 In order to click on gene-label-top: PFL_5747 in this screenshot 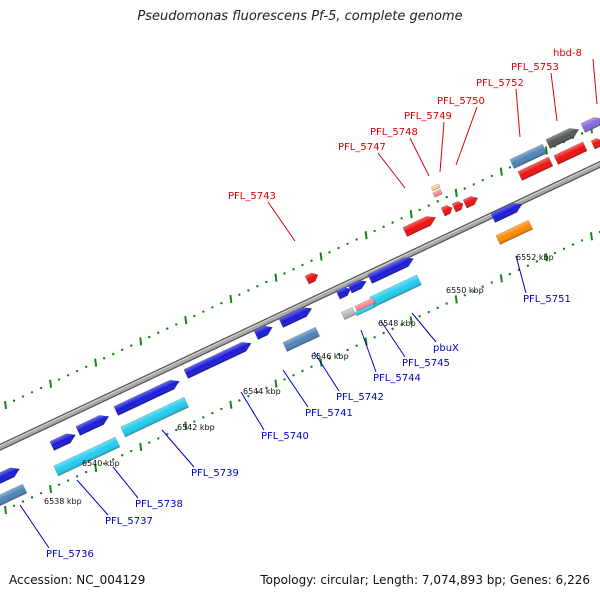, I will do `click(362, 147)`.